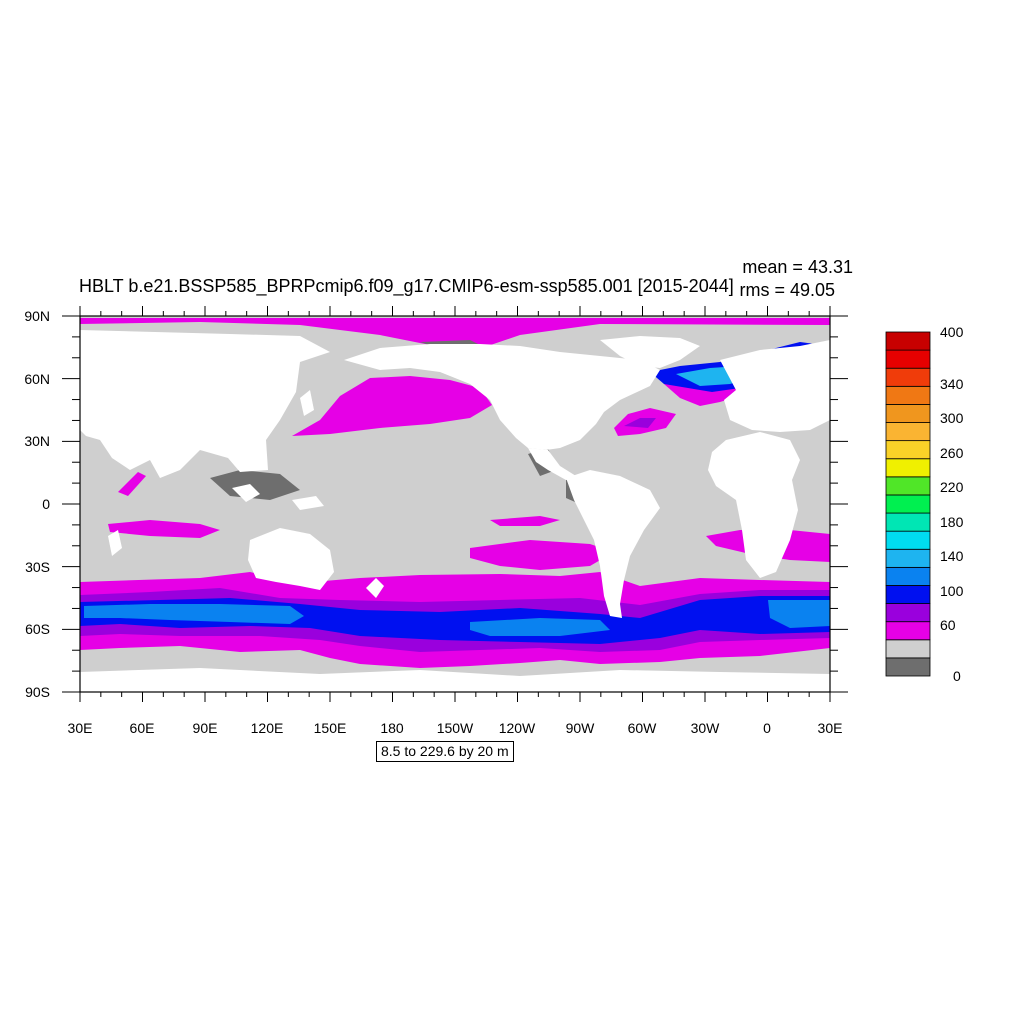 Image resolution: width=1024 pixels, height=1024 pixels. I want to click on land-borneo, so click(246, 493).